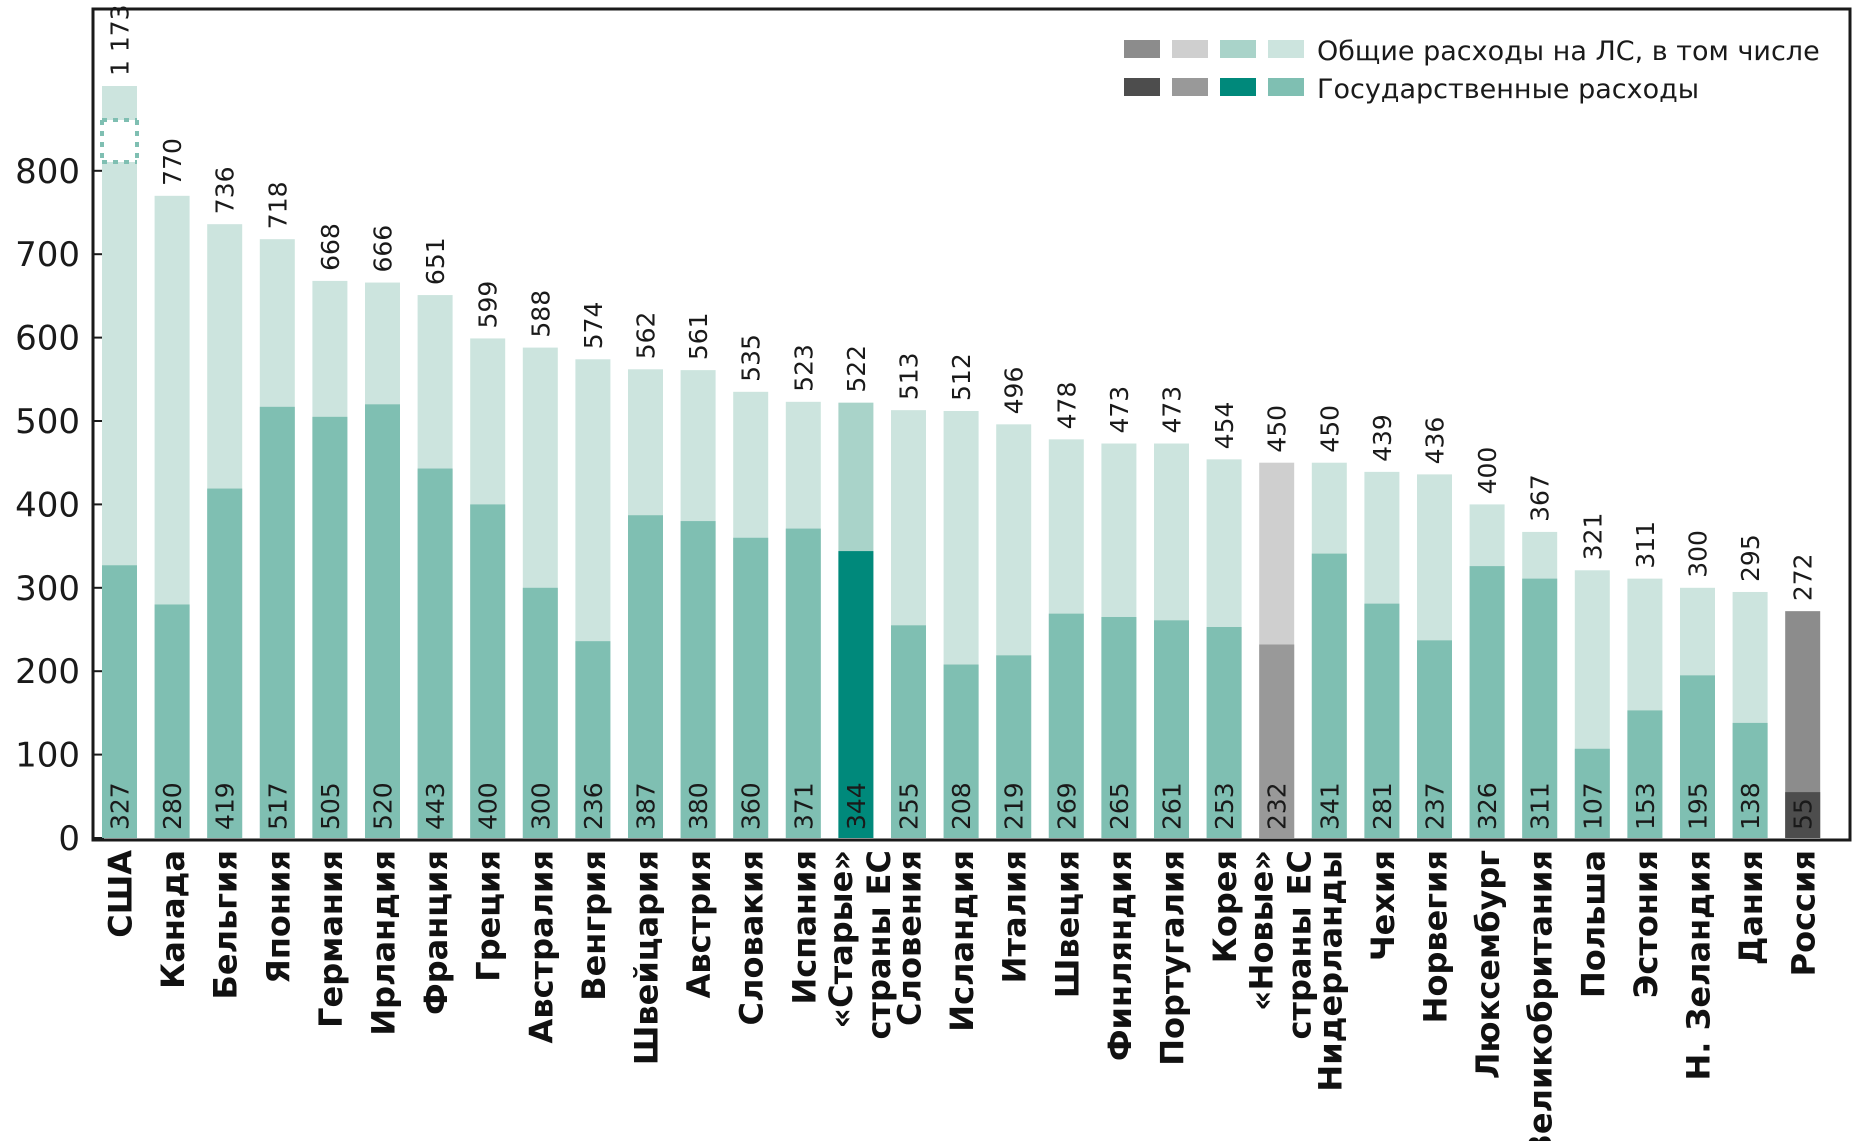  I want to click on category-label: Австралия, so click(541, 946).